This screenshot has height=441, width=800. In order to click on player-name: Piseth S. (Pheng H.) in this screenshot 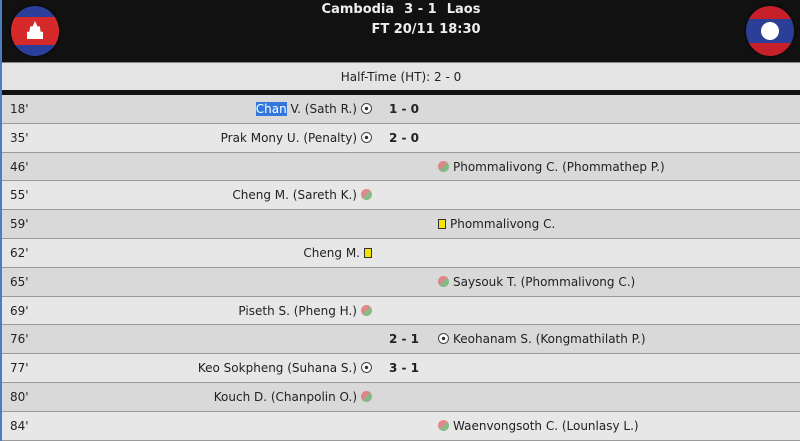, I will do `click(297, 310)`.